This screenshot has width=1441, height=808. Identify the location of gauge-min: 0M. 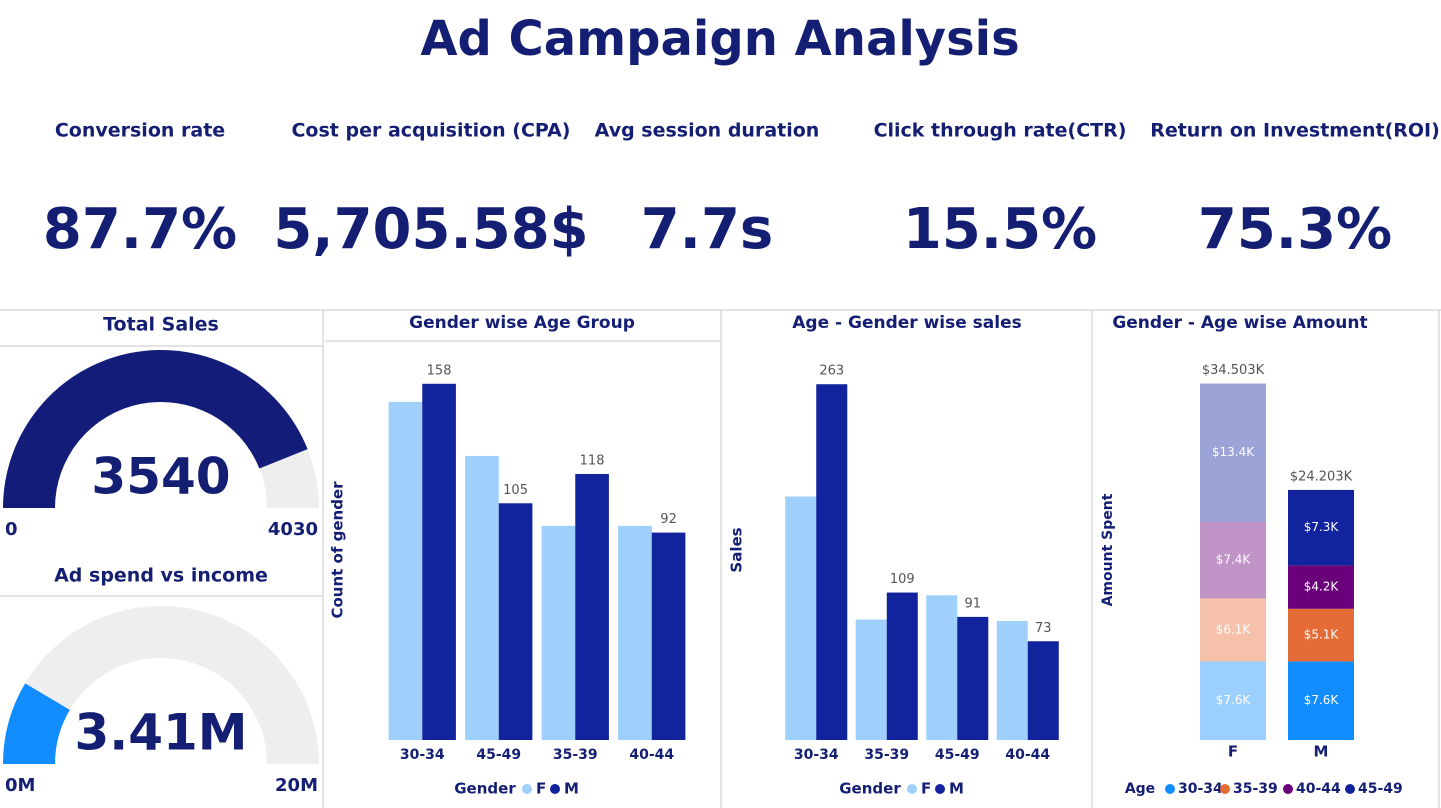
(20, 785).